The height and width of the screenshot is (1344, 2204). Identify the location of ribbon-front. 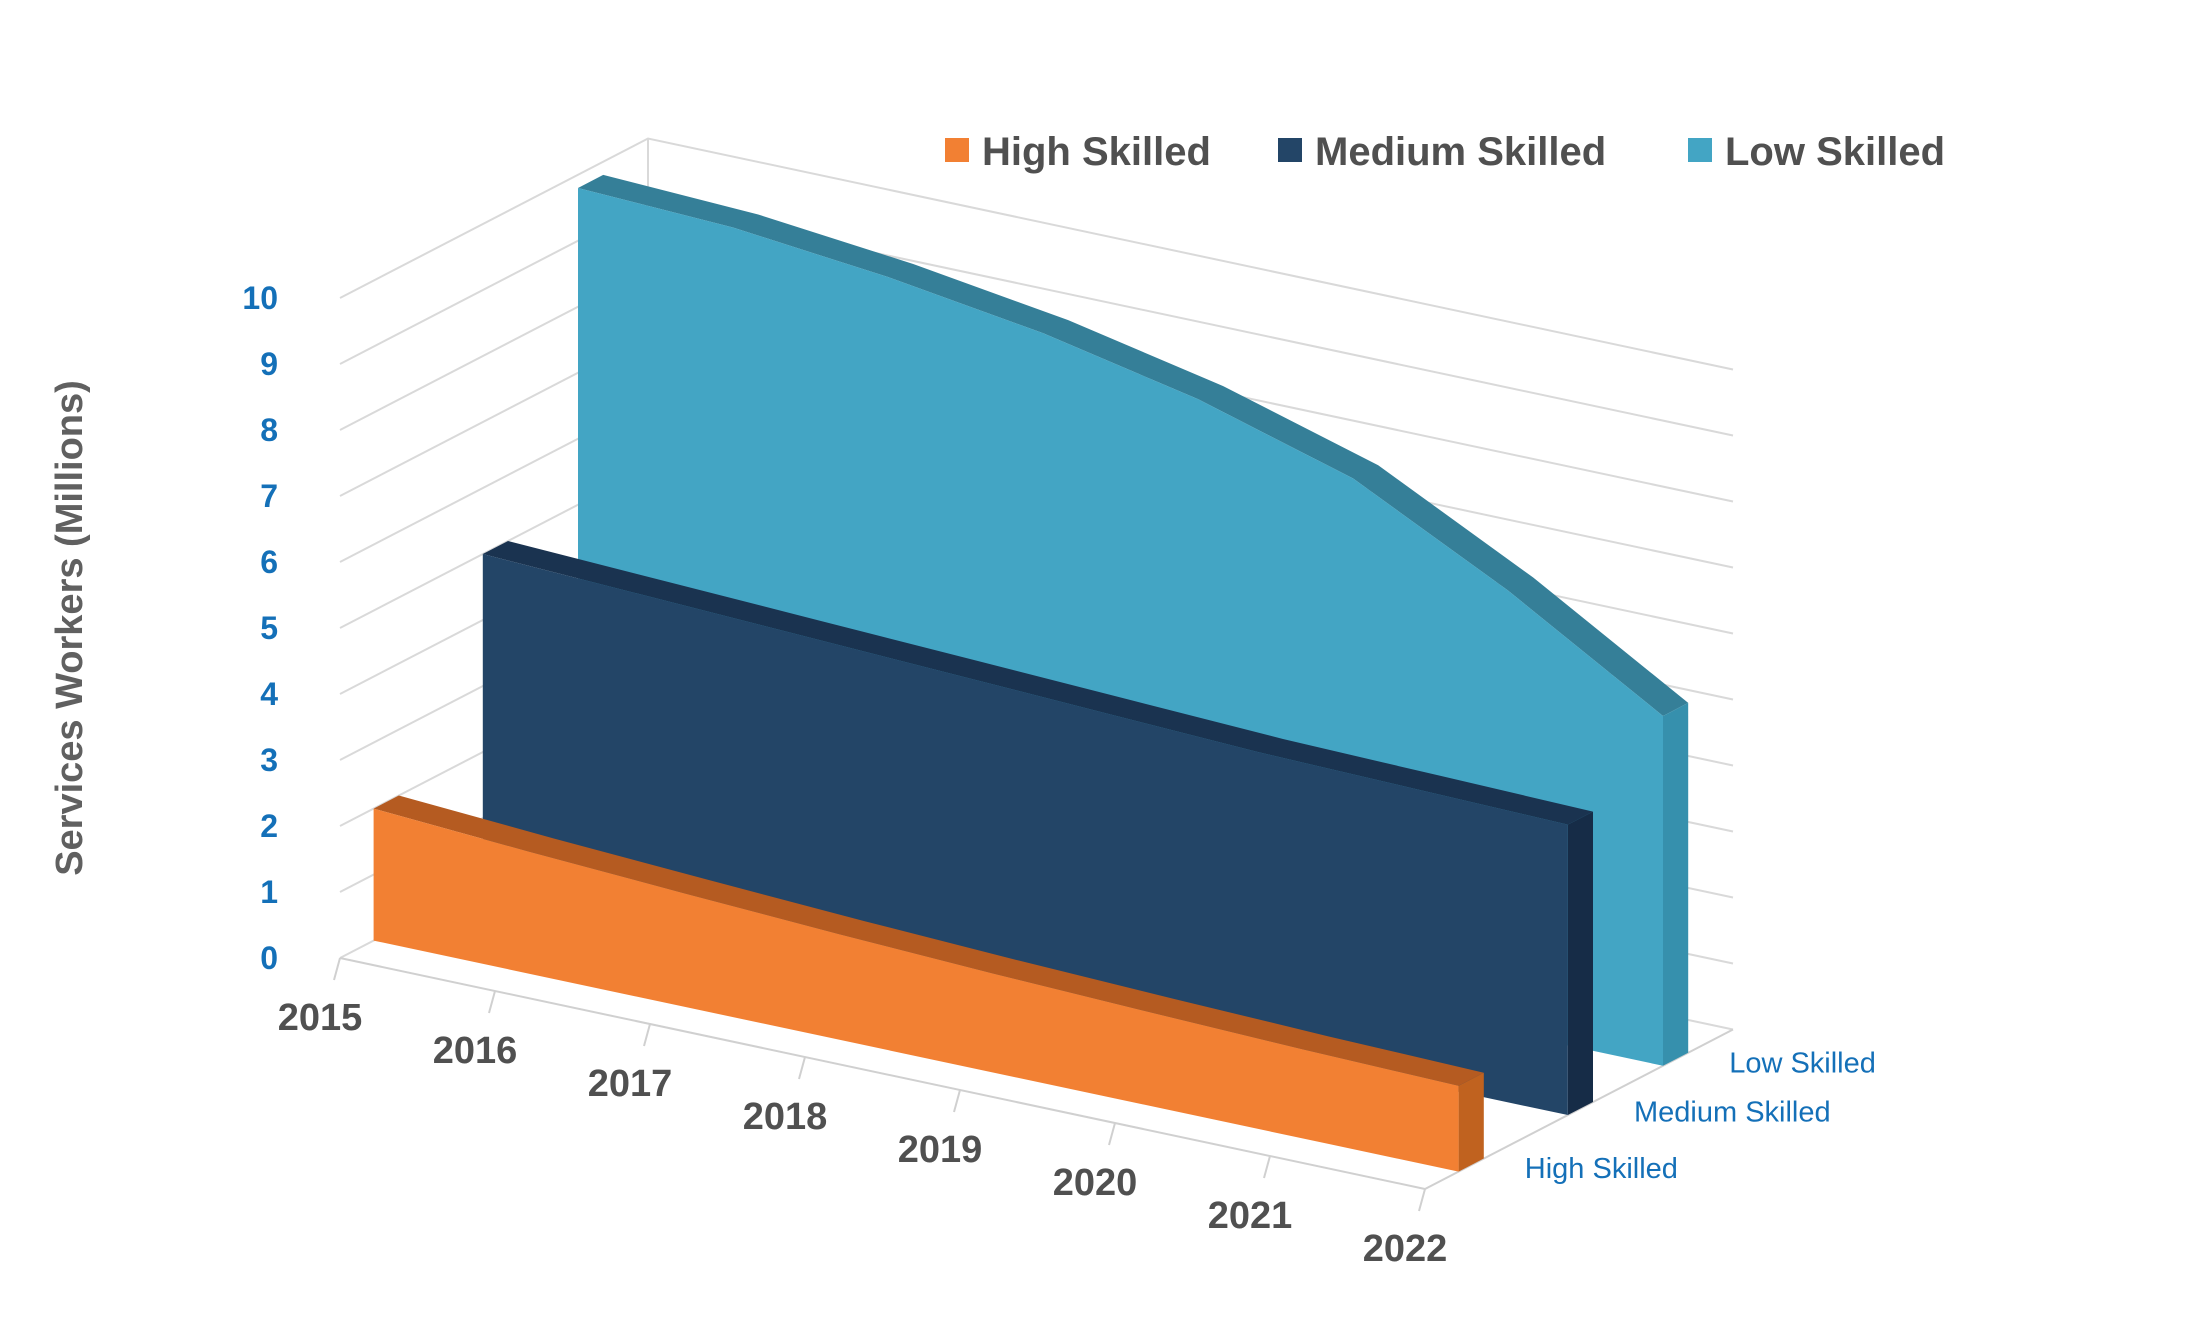
(916, 990).